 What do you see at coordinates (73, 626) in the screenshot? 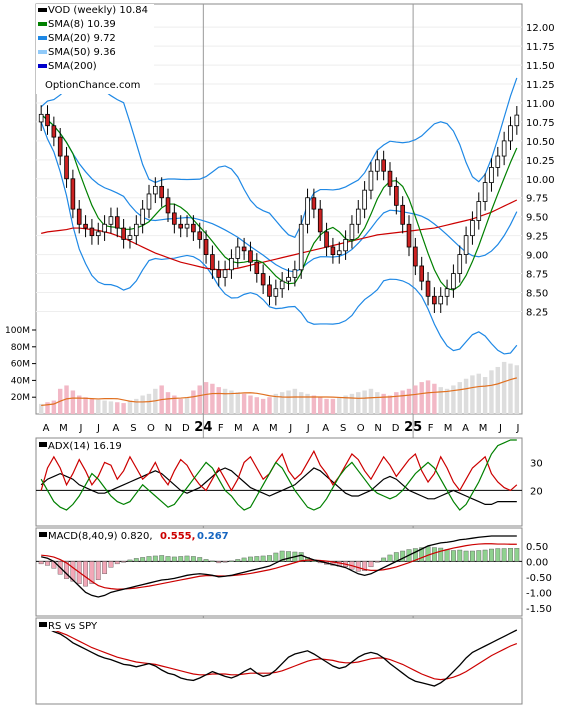
I see `rs-label: RS vs SPY` at bounding box center [73, 626].